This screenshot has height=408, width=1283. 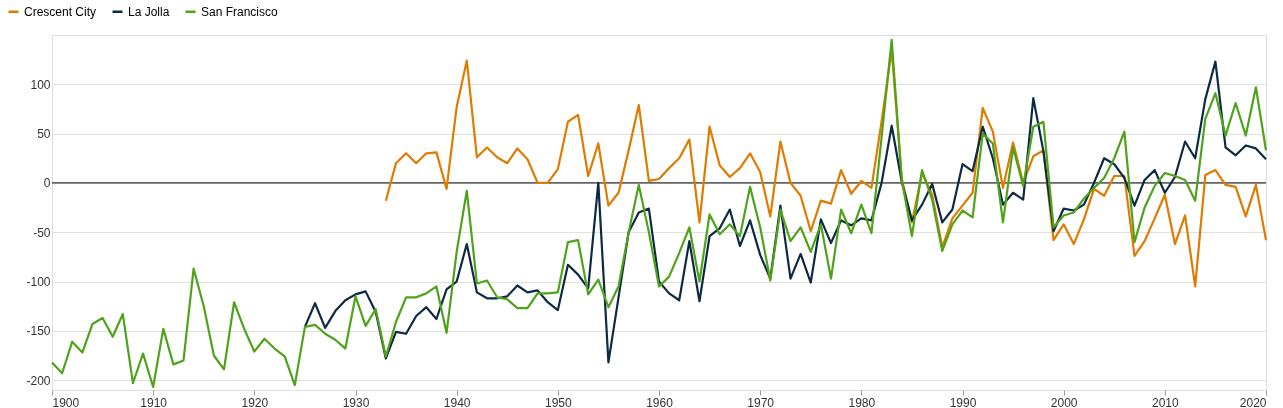 I want to click on y-tick-label: -100, so click(x=38, y=282).